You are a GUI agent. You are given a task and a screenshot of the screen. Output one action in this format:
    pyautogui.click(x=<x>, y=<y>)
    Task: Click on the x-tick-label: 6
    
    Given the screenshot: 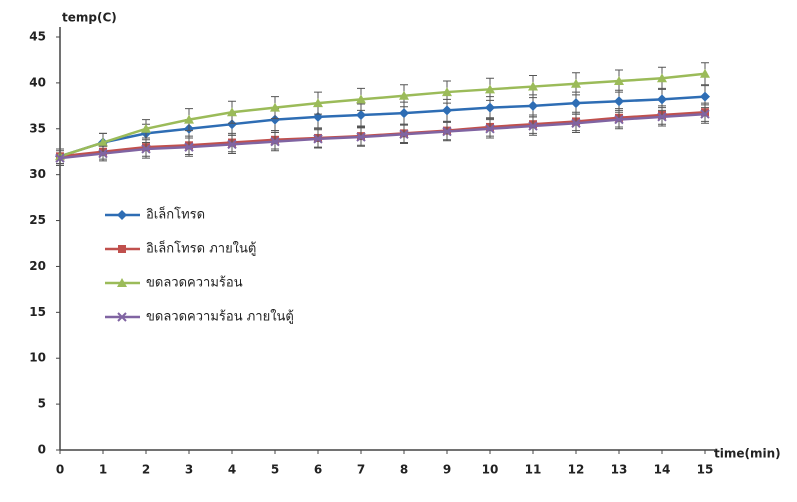 What is the action you would take?
    pyautogui.click(x=318, y=470)
    